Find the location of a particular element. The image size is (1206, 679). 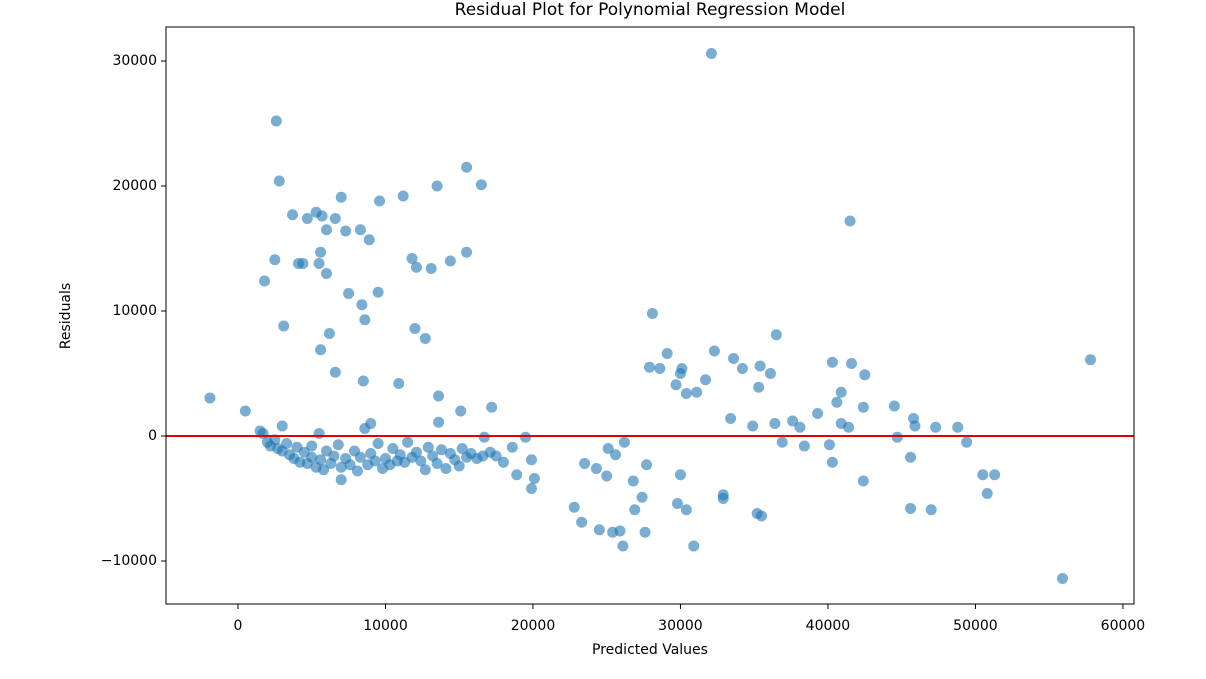

x-tick-label: 10000 is located at coordinates (385, 626).